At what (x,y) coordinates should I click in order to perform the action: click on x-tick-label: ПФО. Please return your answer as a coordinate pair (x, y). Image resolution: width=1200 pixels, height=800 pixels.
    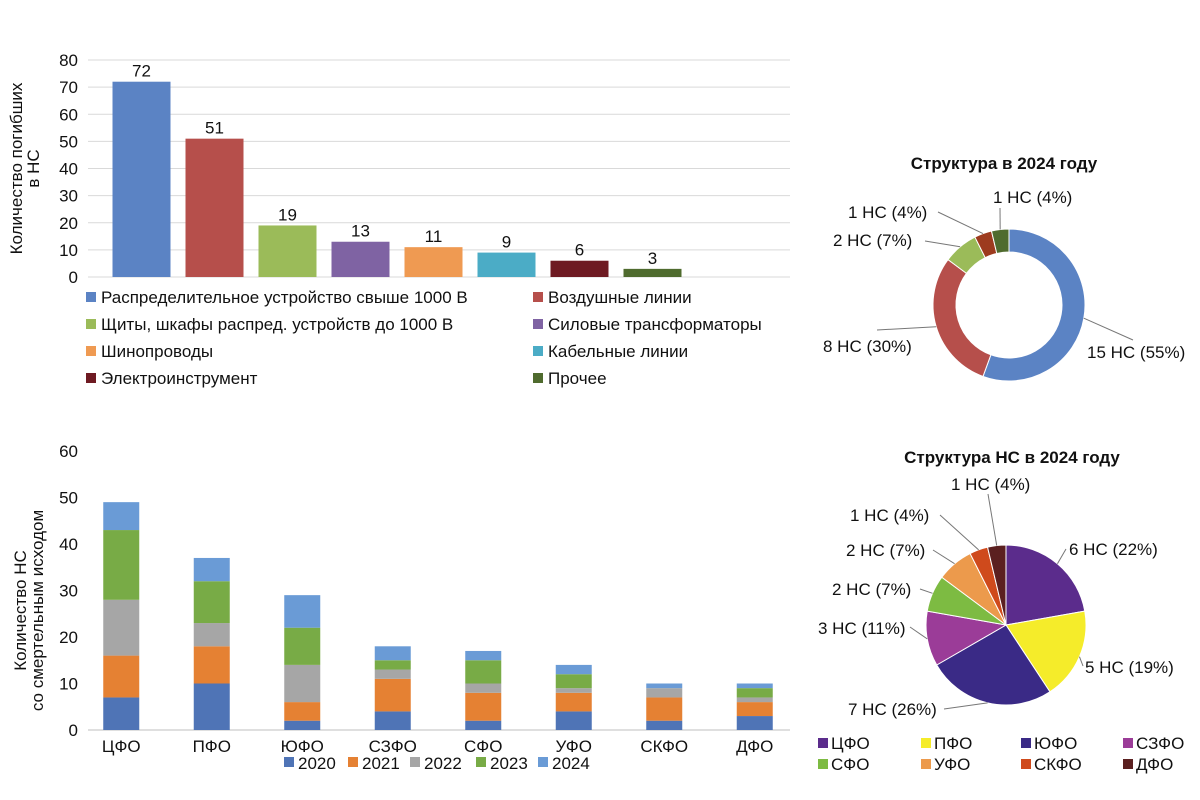
    Looking at the image, I should click on (212, 746).